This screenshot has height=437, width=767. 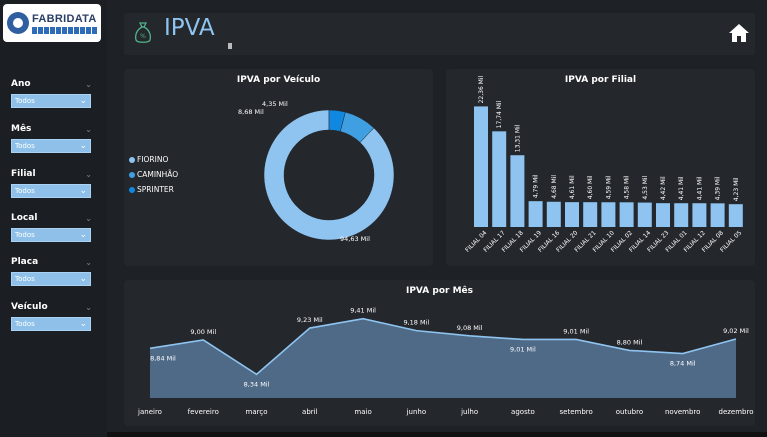 I want to click on data-label: 9,08 Mil, so click(x=470, y=328).